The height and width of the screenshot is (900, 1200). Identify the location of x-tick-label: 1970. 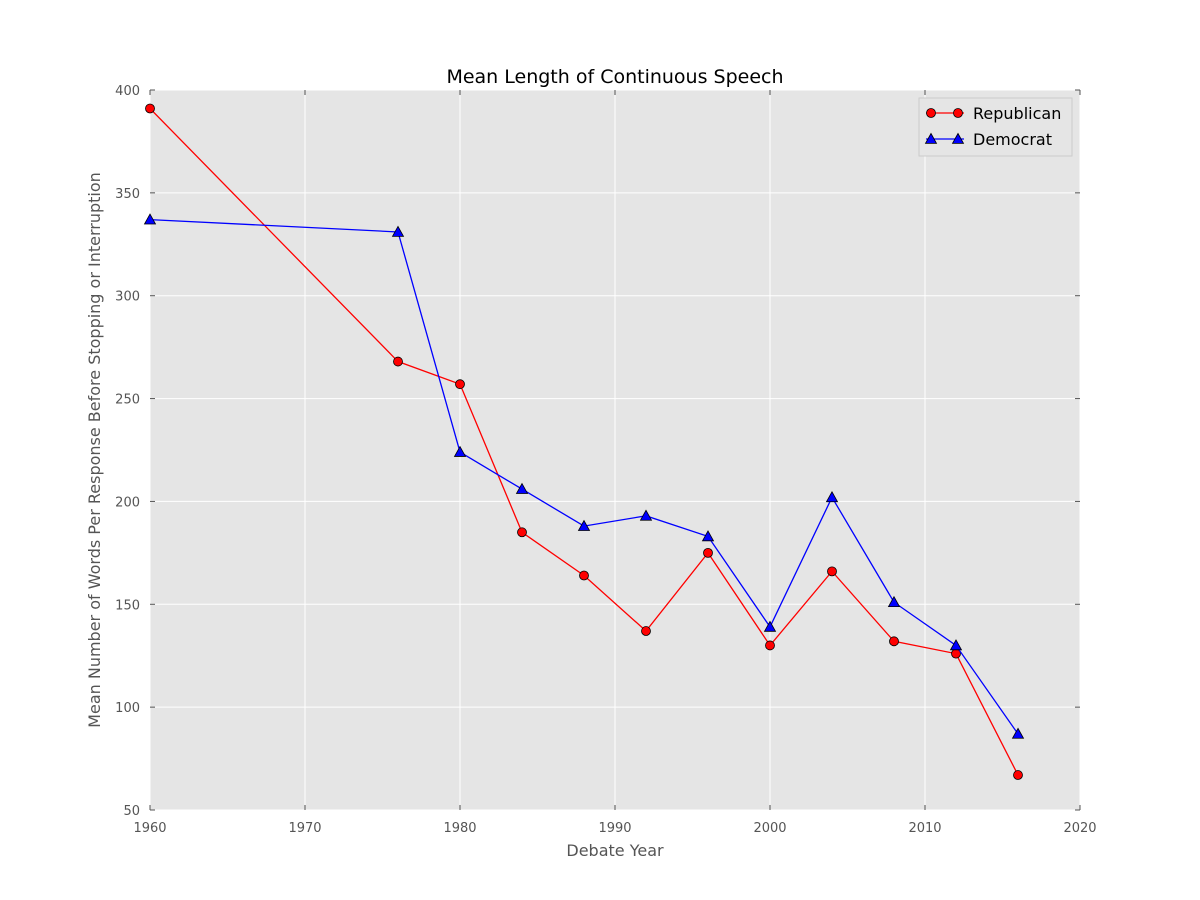
(304, 828).